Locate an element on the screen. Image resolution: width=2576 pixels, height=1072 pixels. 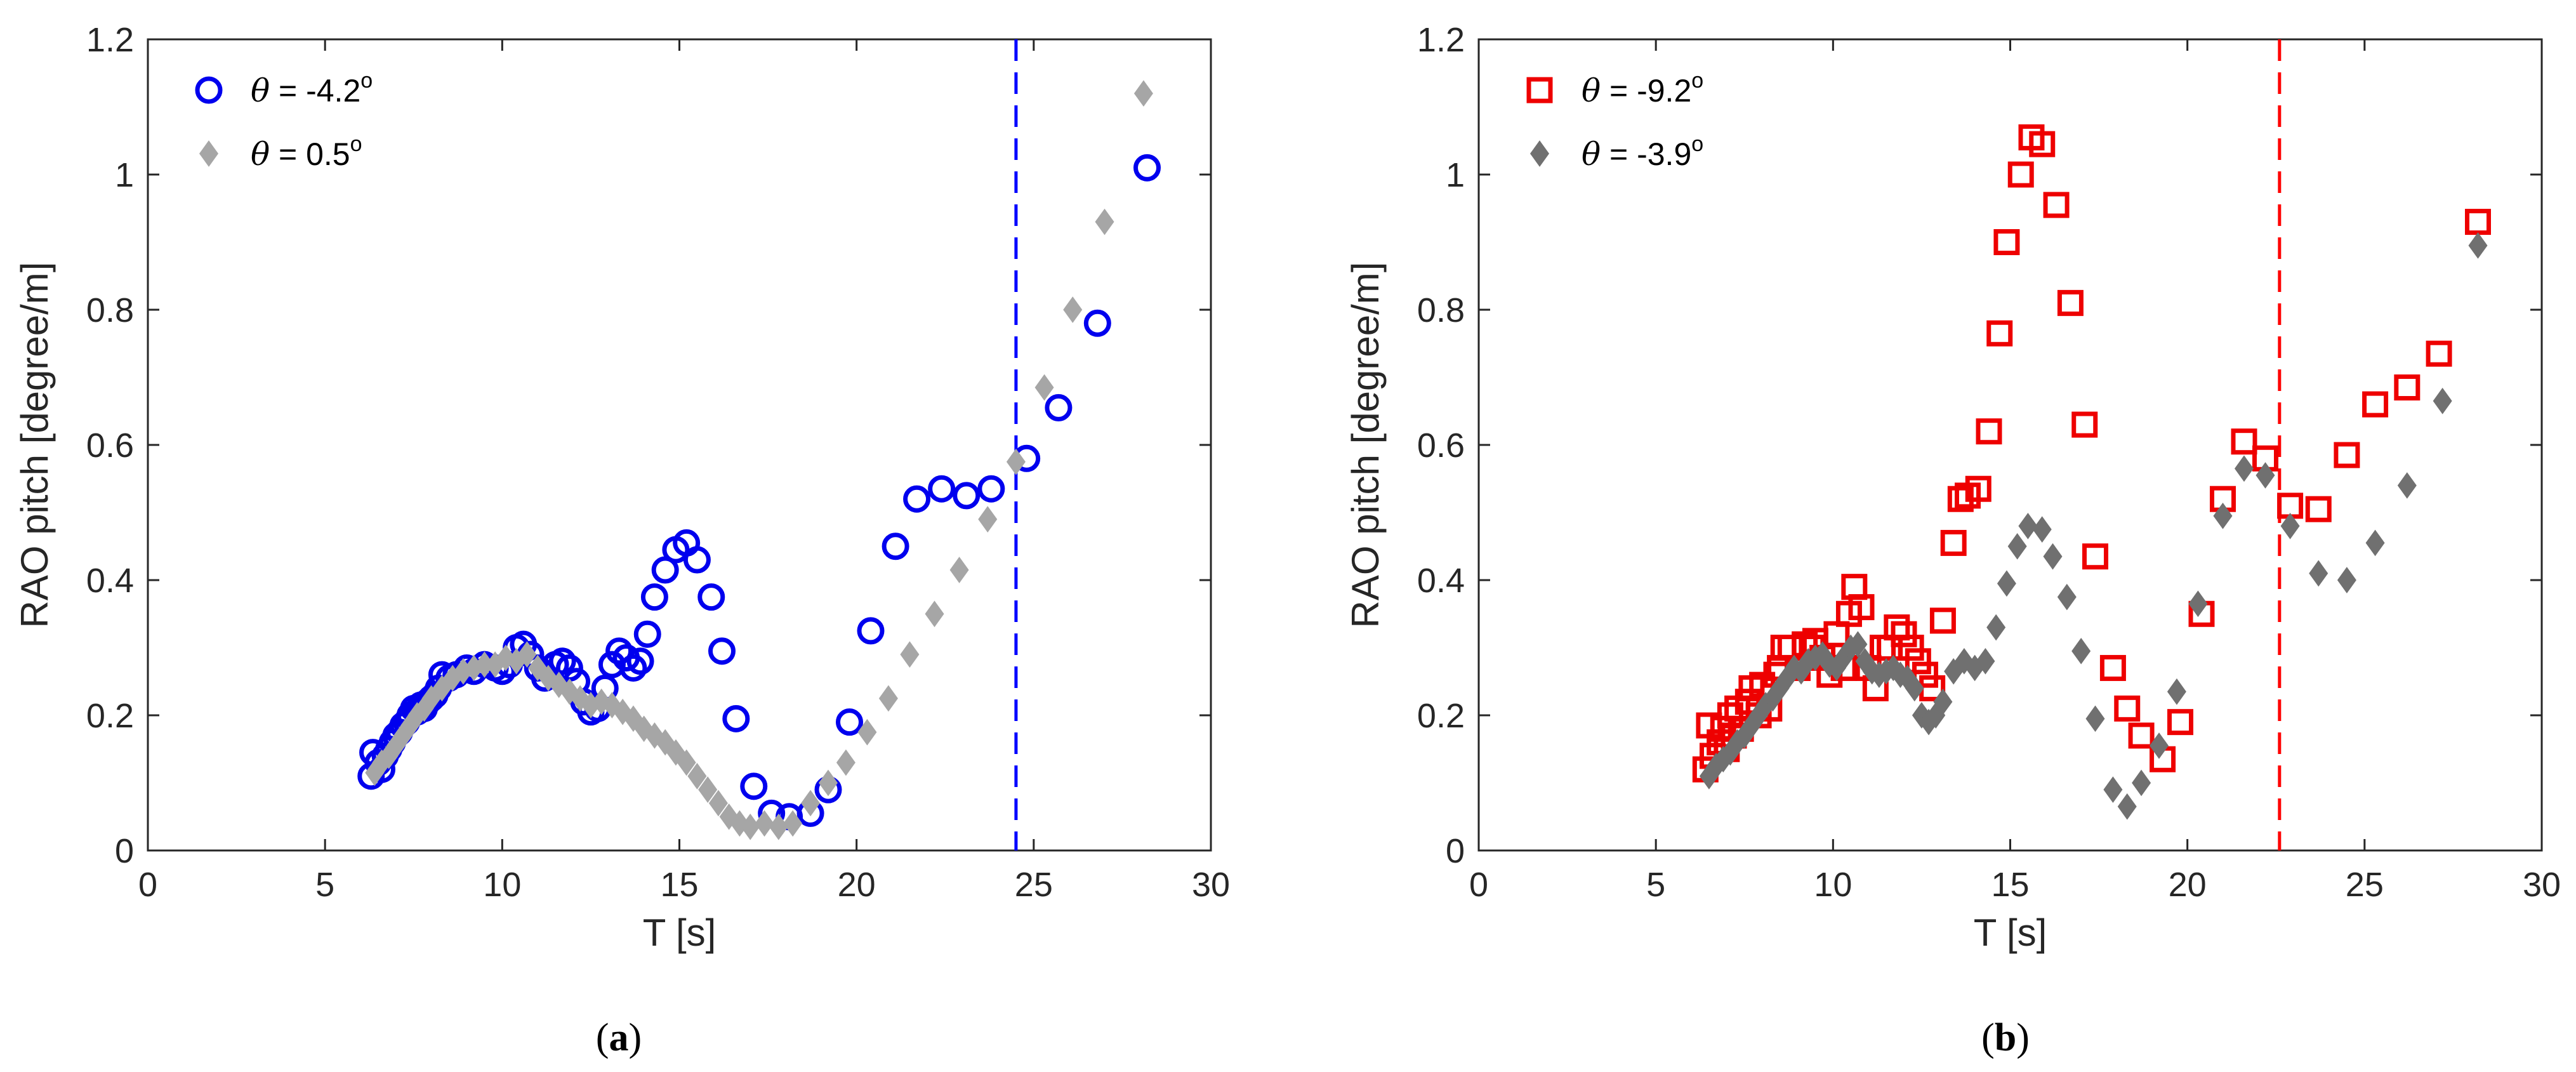
x-tick-label: 15 is located at coordinates (679, 885).